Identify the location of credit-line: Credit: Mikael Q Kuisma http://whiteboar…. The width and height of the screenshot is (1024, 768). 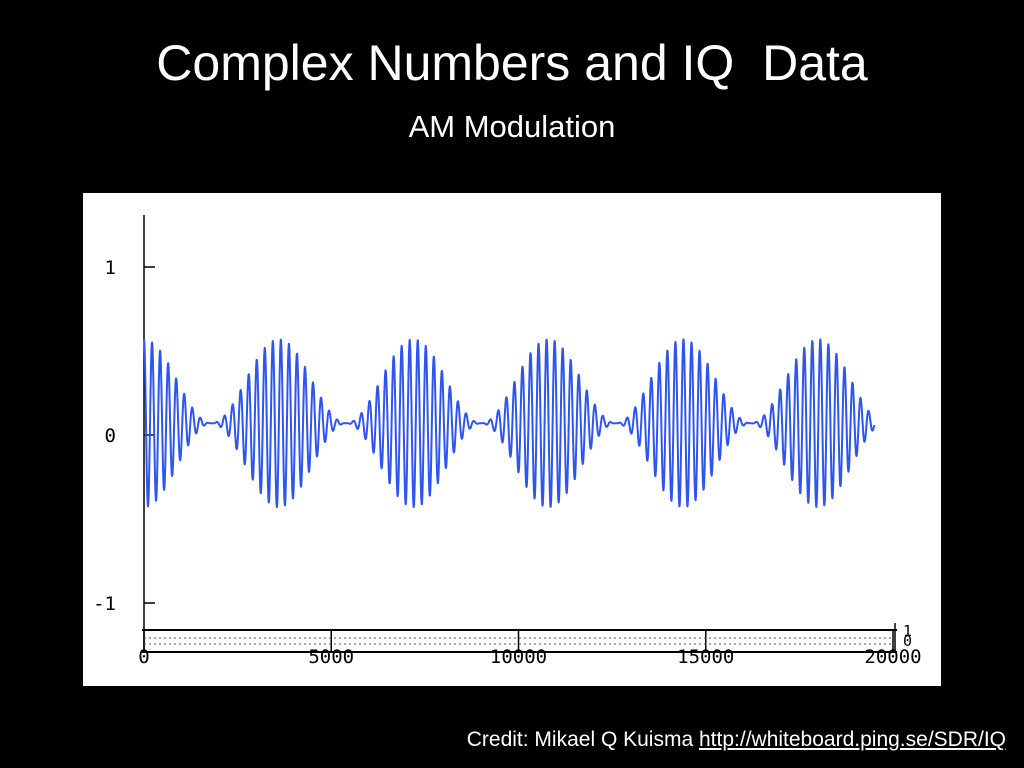
(736, 740).